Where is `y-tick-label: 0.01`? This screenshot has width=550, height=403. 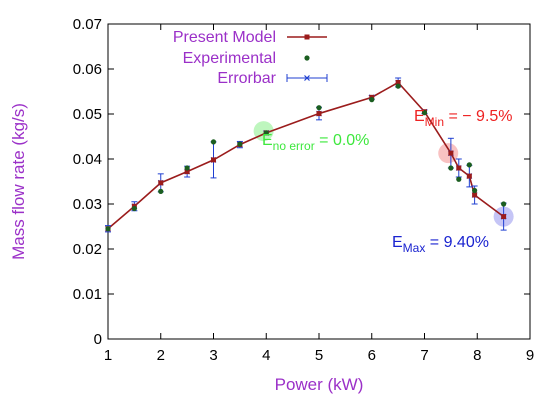 y-tick-label: 0.01 is located at coordinates (87, 294).